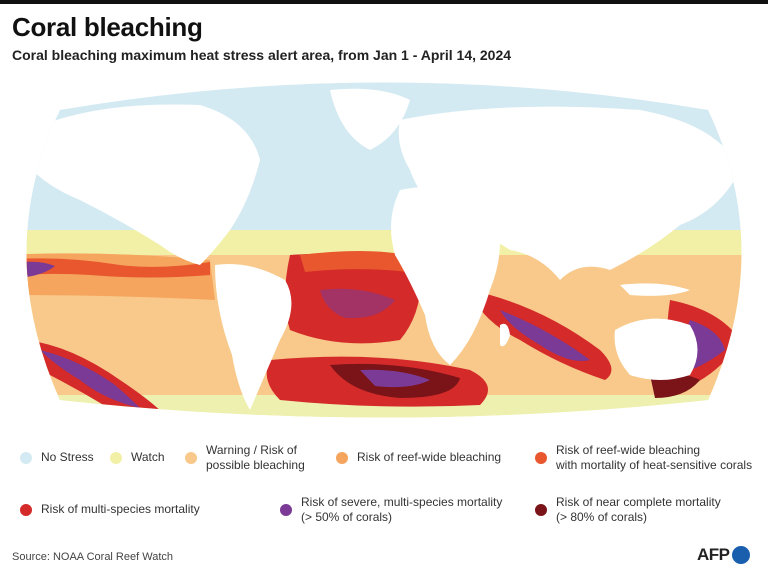  I want to click on south-pacific-purple, so click(90, 379).